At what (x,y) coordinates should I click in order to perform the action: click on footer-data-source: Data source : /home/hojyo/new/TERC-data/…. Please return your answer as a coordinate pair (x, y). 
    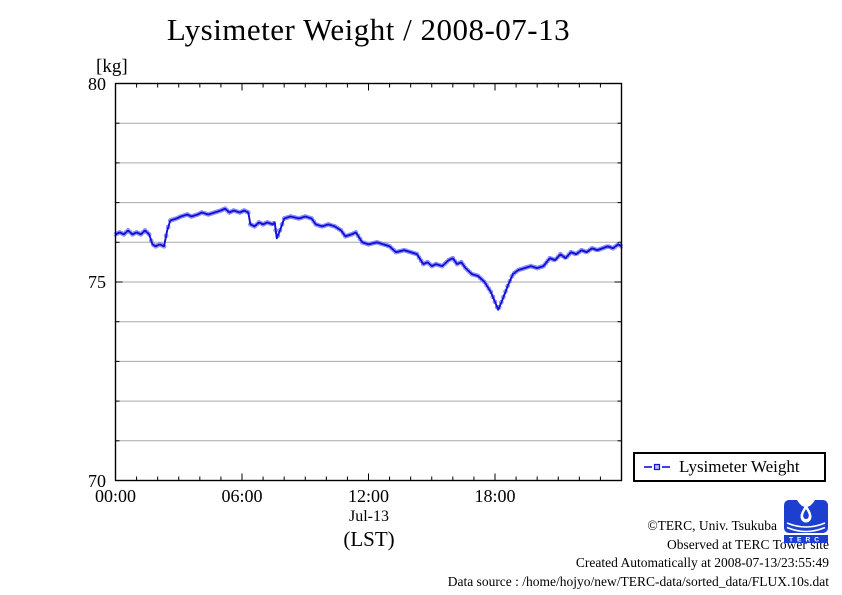
    Looking at the image, I should click on (638, 581).